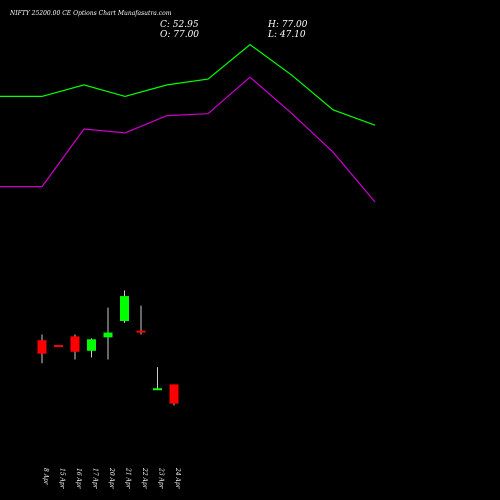 This screenshot has height=500, width=500. I want to click on candles, so click(108, 348).